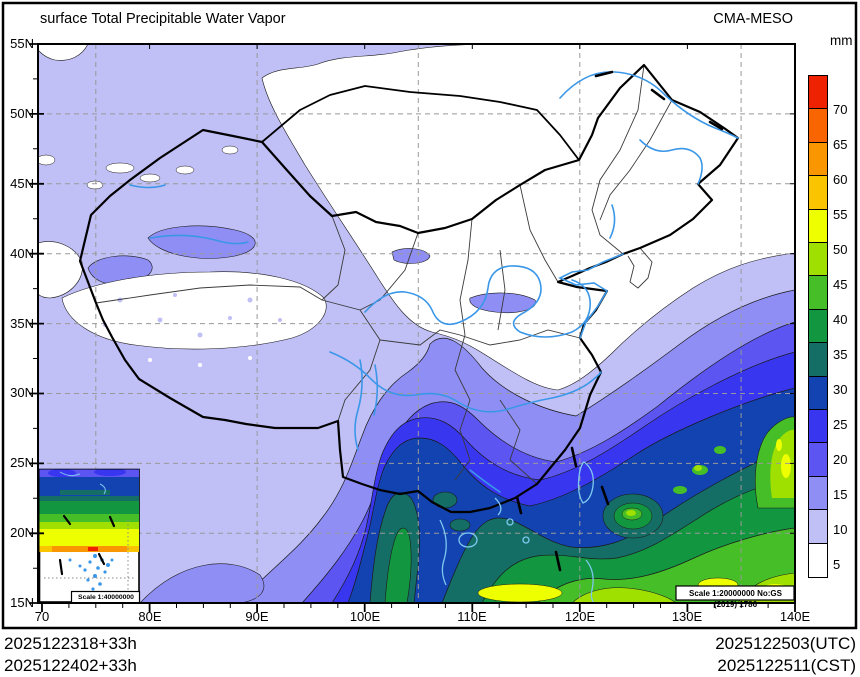 The image size is (860, 677). What do you see at coordinates (840, 494) in the screenshot?
I see `colorbar-tick: 15` at bounding box center [840, 494].